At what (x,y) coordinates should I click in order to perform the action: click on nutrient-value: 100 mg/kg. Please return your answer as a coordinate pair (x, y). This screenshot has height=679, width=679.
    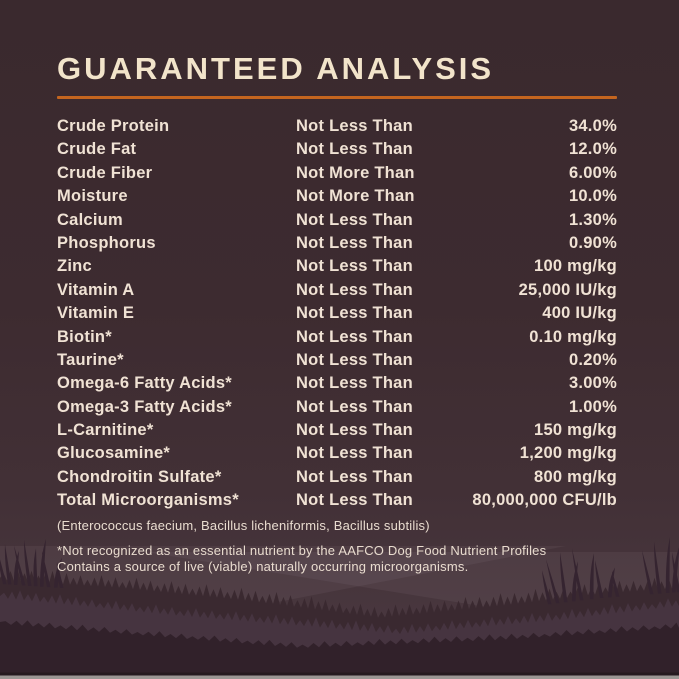
    Looking at the image, I should click on (575, 266).